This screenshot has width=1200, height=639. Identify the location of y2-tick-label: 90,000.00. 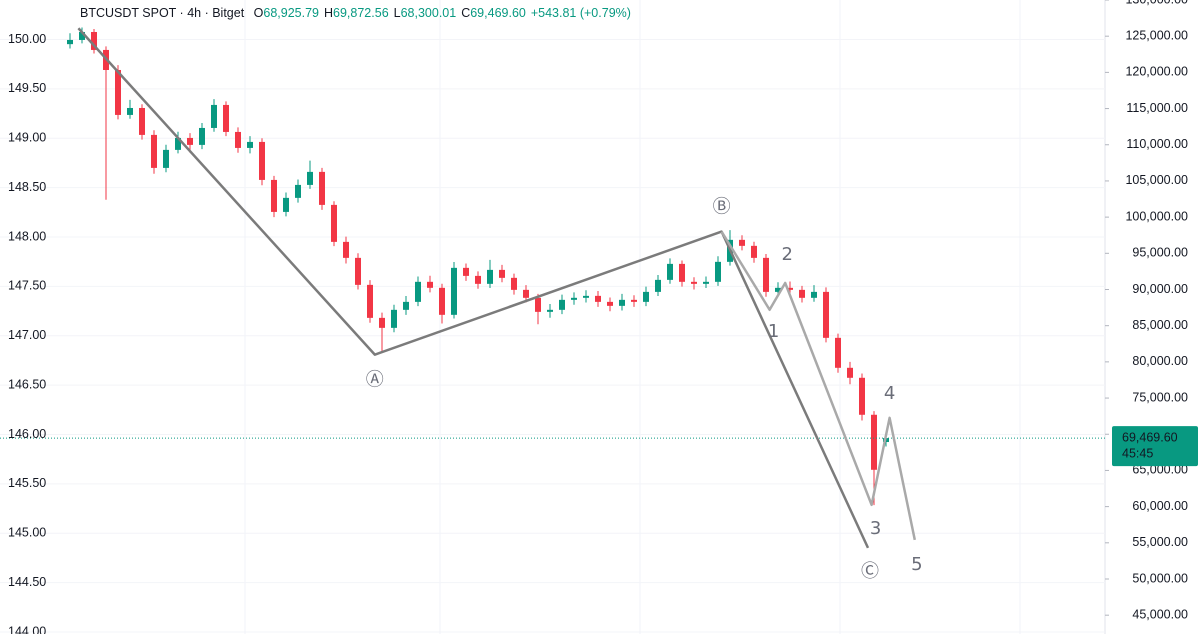
(1160, 289).